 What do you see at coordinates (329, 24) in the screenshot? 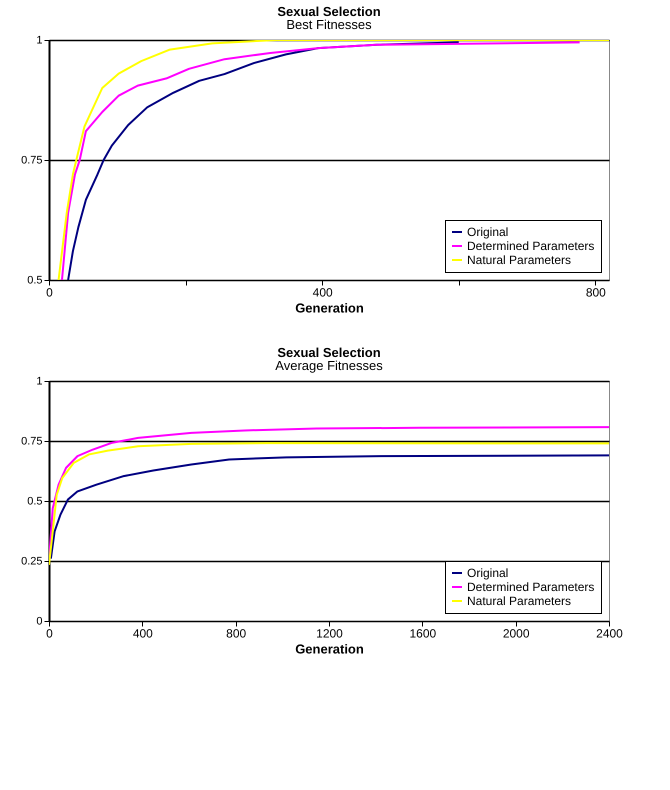
I see `chart-subtitle: Best Fitnesses` at bounding box center [329, 24].